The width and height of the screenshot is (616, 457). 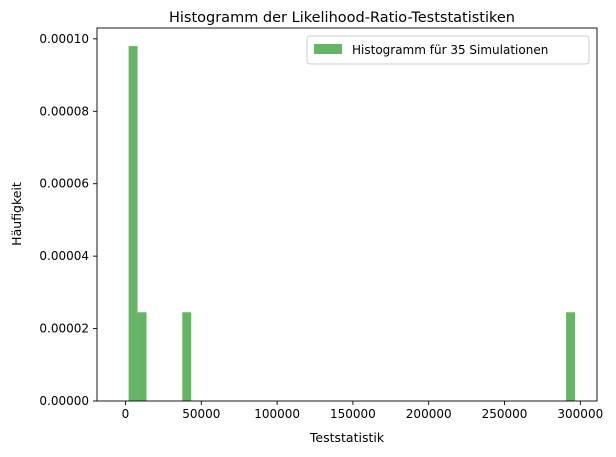 What do you see at coordinates (580, 414) in the screenshot?
I see `x-tick-label: 300000` at bounding box center [580, 414].